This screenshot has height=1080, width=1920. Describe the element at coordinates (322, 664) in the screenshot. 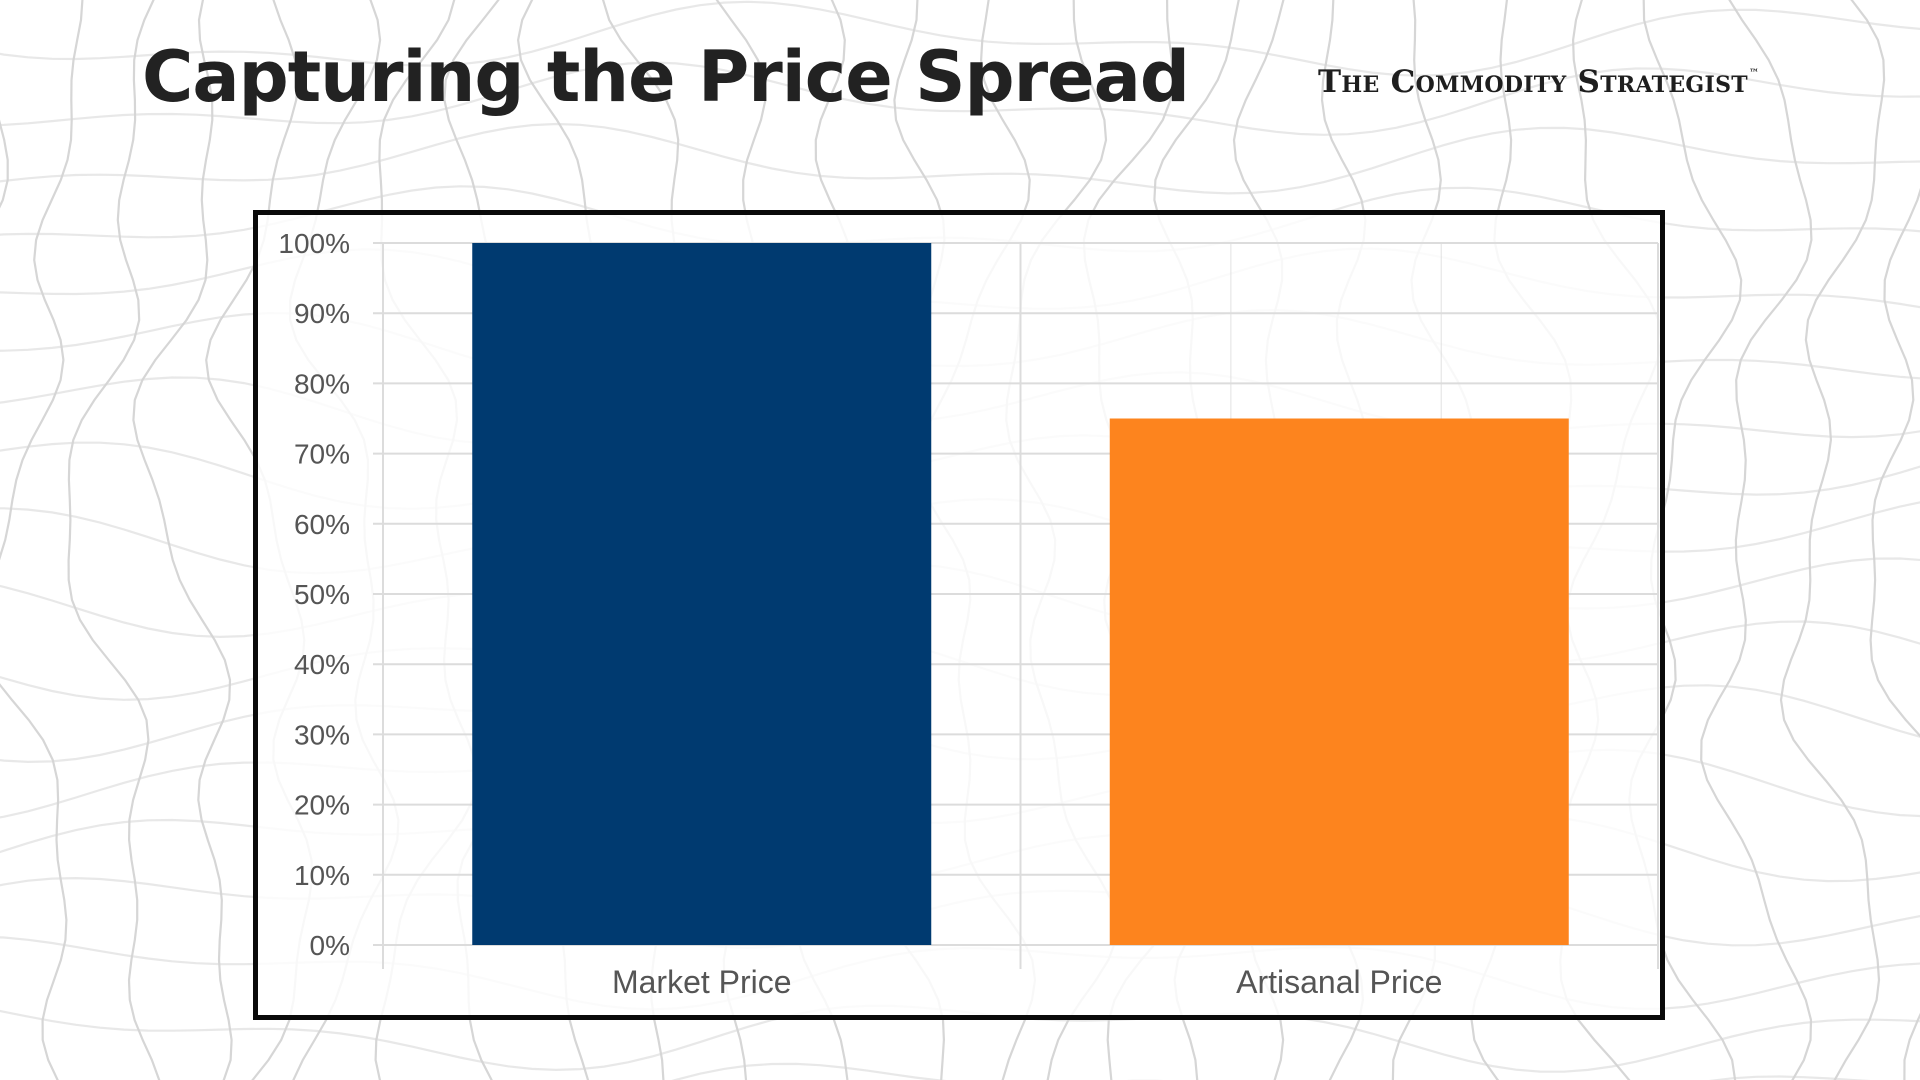

I see `y-tick-label: 40%` at that location.